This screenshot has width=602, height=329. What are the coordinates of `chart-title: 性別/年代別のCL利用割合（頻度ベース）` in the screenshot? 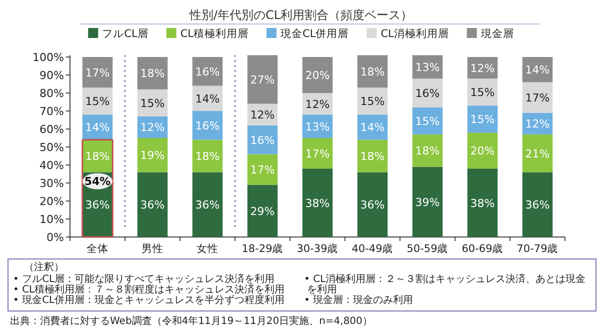 It's located at (300, 15).